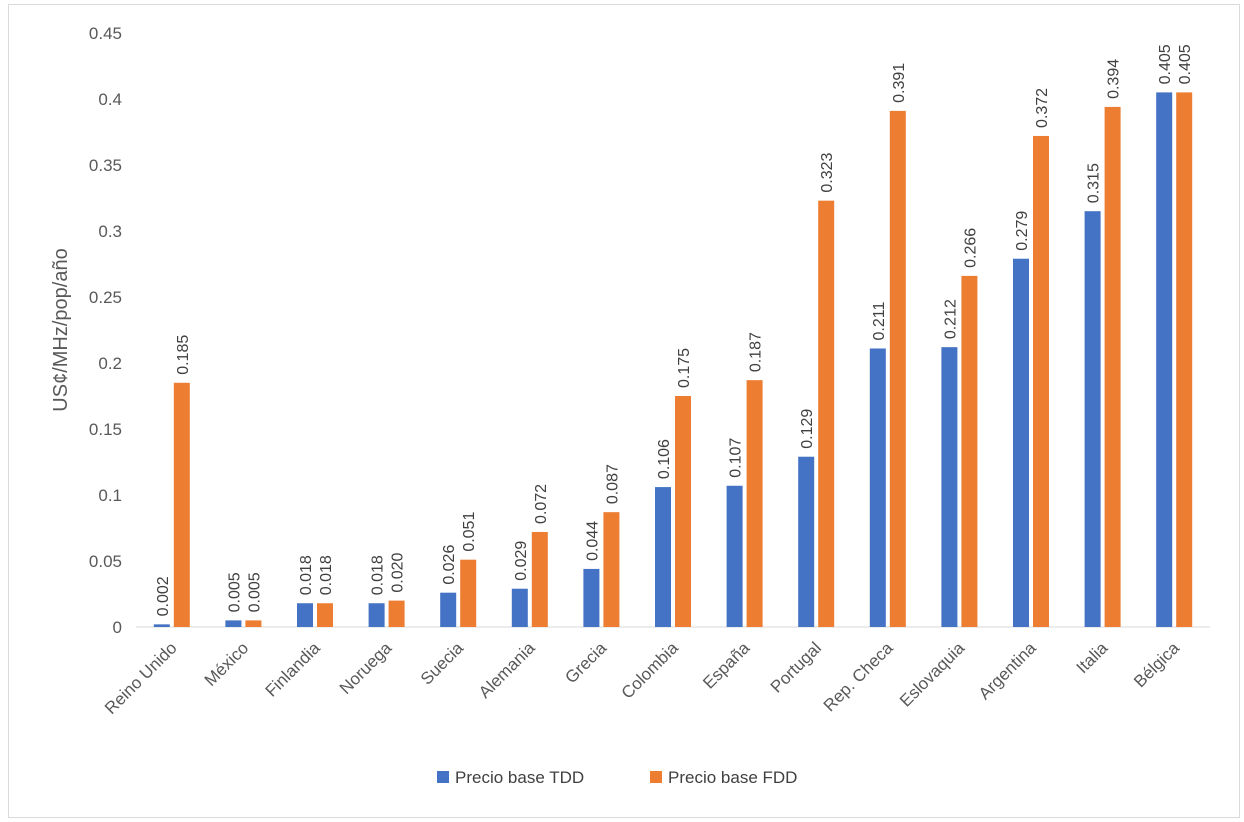 The image size is (1244, 822). I want to click on x-tick-label: Grecia, so click(585, 662).